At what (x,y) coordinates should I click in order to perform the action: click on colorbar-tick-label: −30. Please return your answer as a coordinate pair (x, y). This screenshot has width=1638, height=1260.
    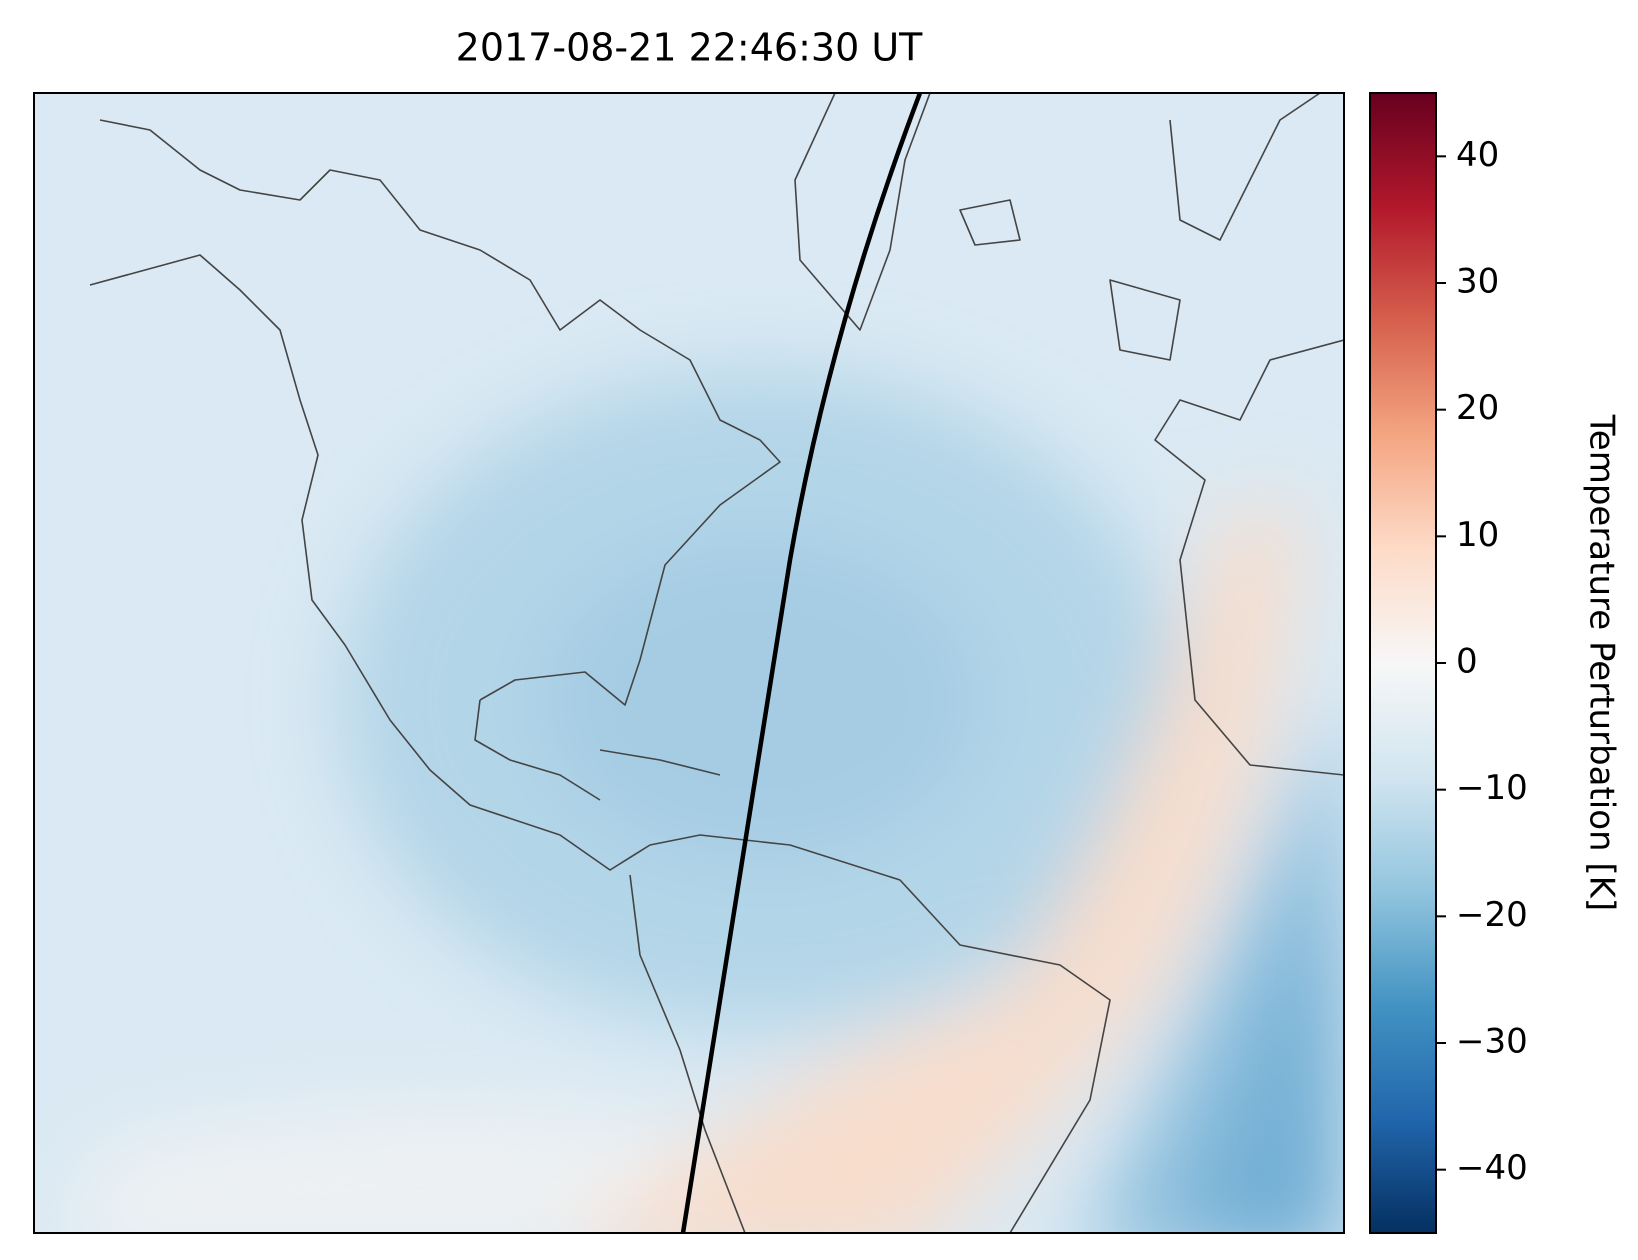
    Looking at the image, I should click on (1492, 1042).